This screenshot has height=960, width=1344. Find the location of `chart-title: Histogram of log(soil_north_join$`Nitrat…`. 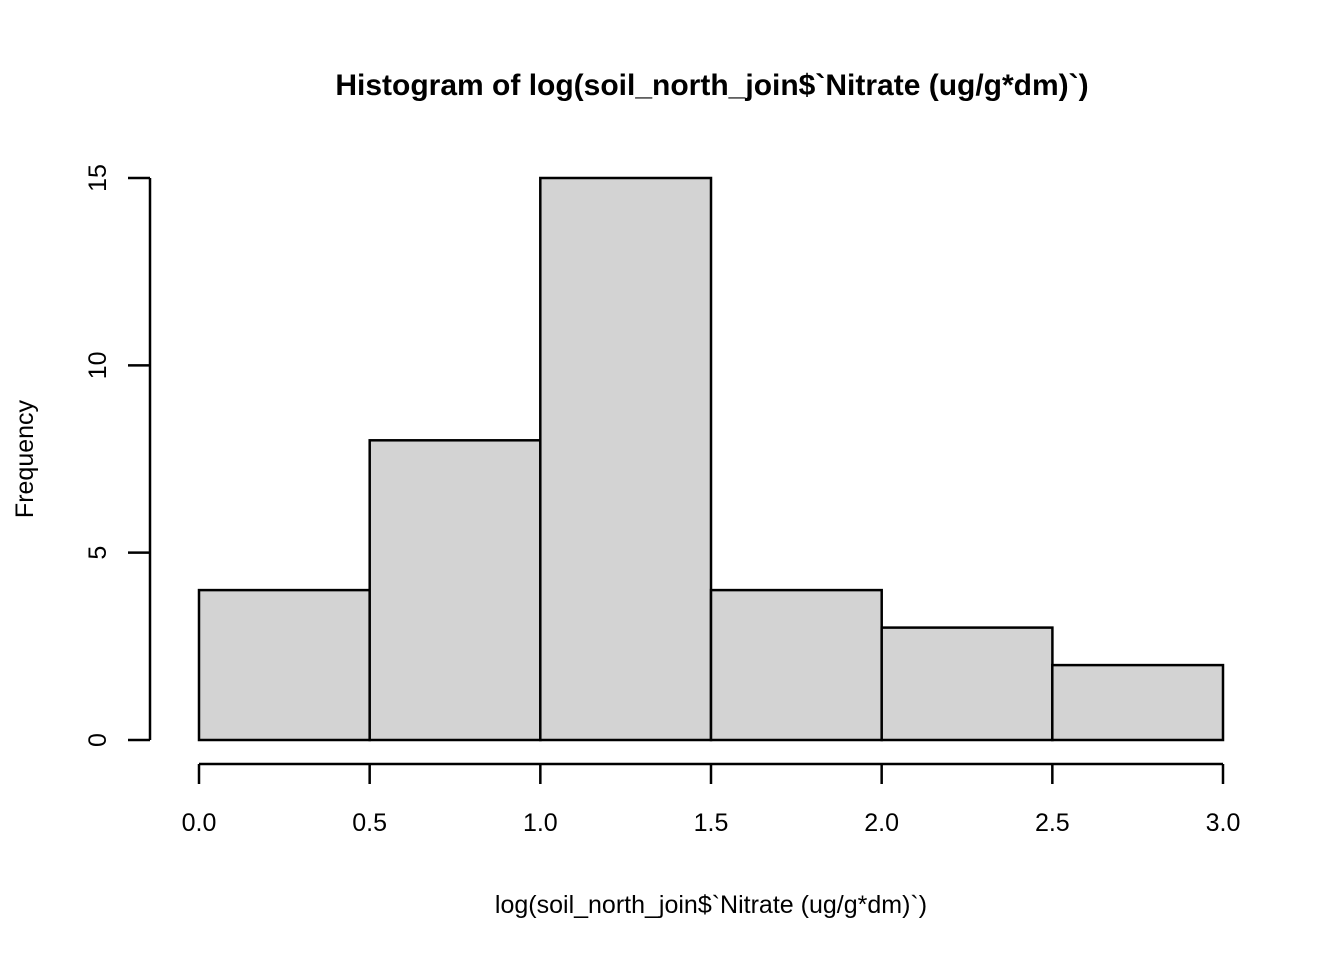

chart-title: Histogram of log(soil_north_join$`Nitrat… is located at coordinates (711, 85).